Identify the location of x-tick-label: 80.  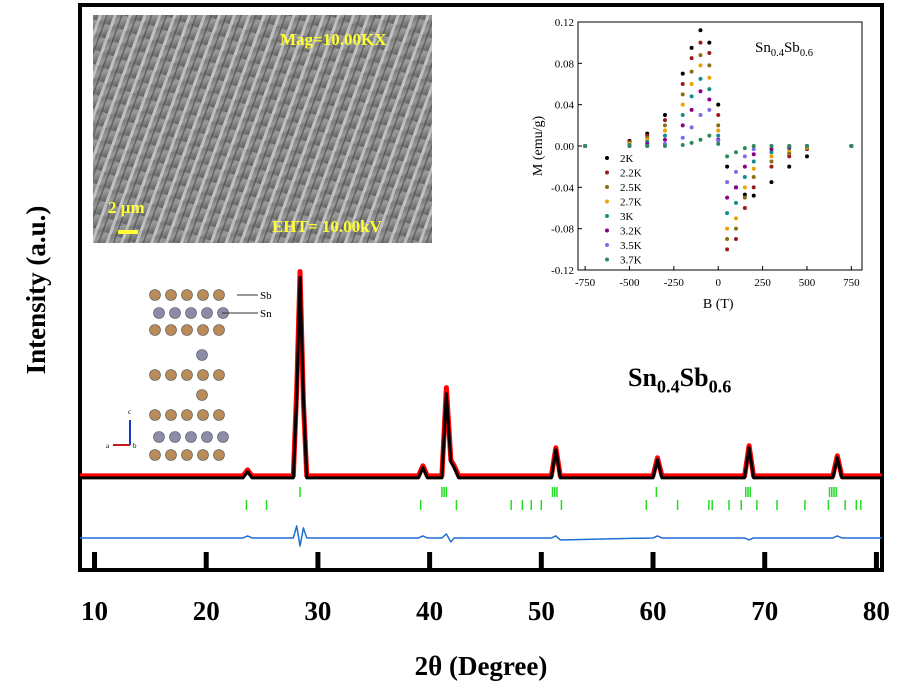
(876, 611).